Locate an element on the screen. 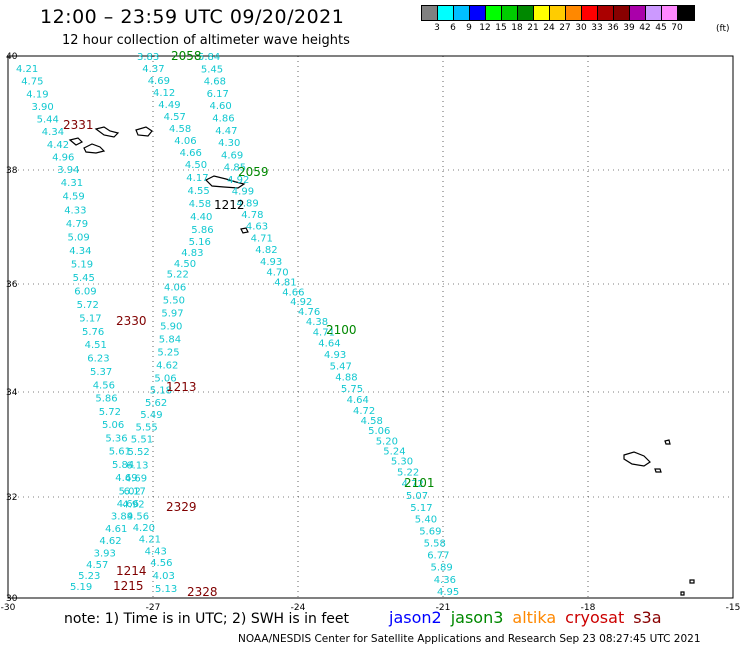  swh-value: 5.62 is located at coordinates (156, 403).